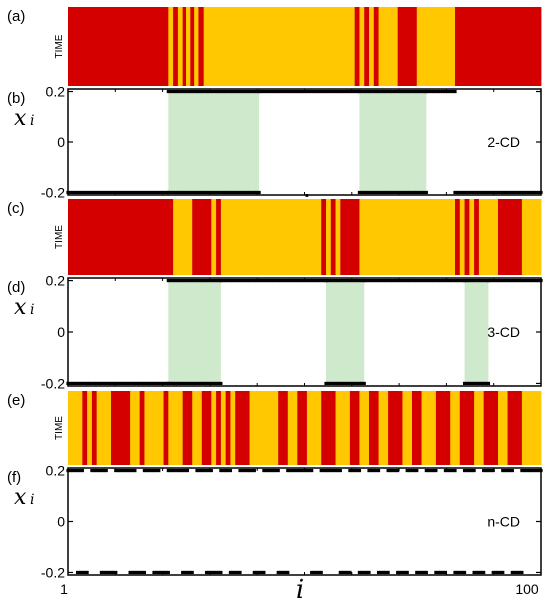  Describe the element at coordinates (16, 287) in the screenshot. I see `panel-label: (d)` at that location.